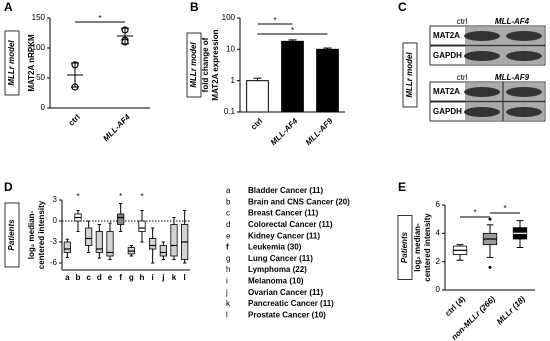 Image resolution: width=550 pixels, height=341 pixels. What do you see at coordinates (230, 48) in the screenshot?
I see `y-tick-label: 10` at bounding box center [230, 48].